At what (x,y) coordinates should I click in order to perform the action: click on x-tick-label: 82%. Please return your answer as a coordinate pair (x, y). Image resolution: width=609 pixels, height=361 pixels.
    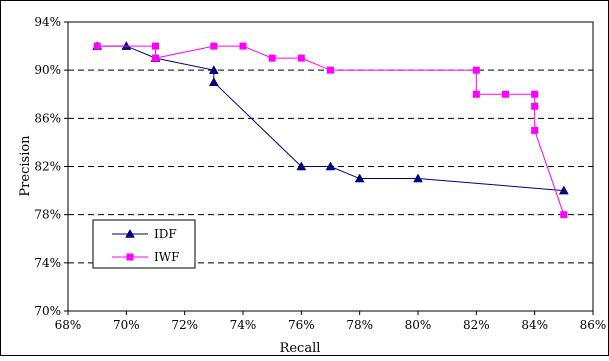
    Looking at the image, I should click on (476, 325).